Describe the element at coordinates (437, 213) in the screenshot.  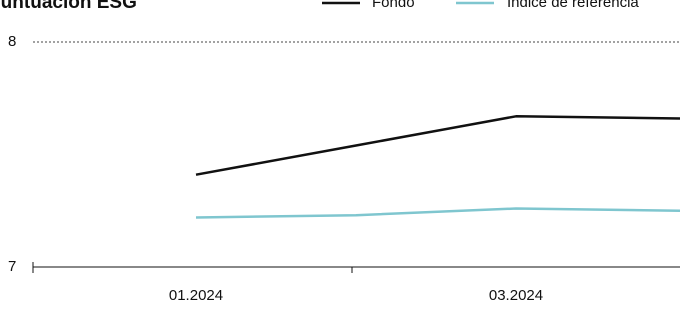
I see `series-line-benchmark` at that location.